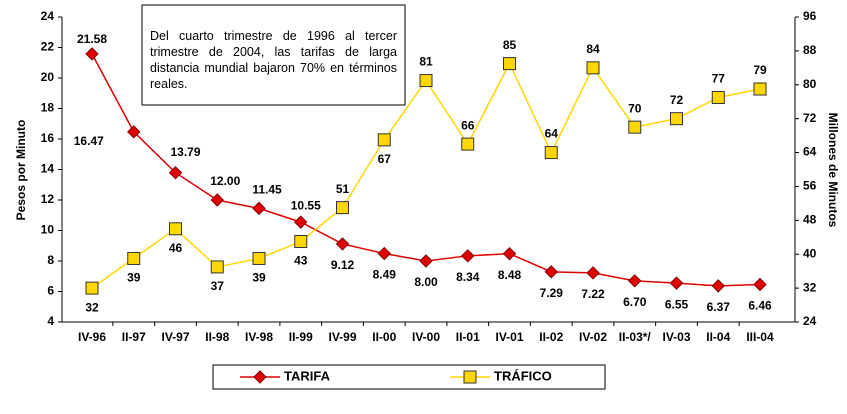  I want to click on data-label: 6.55, so click(677, 304).